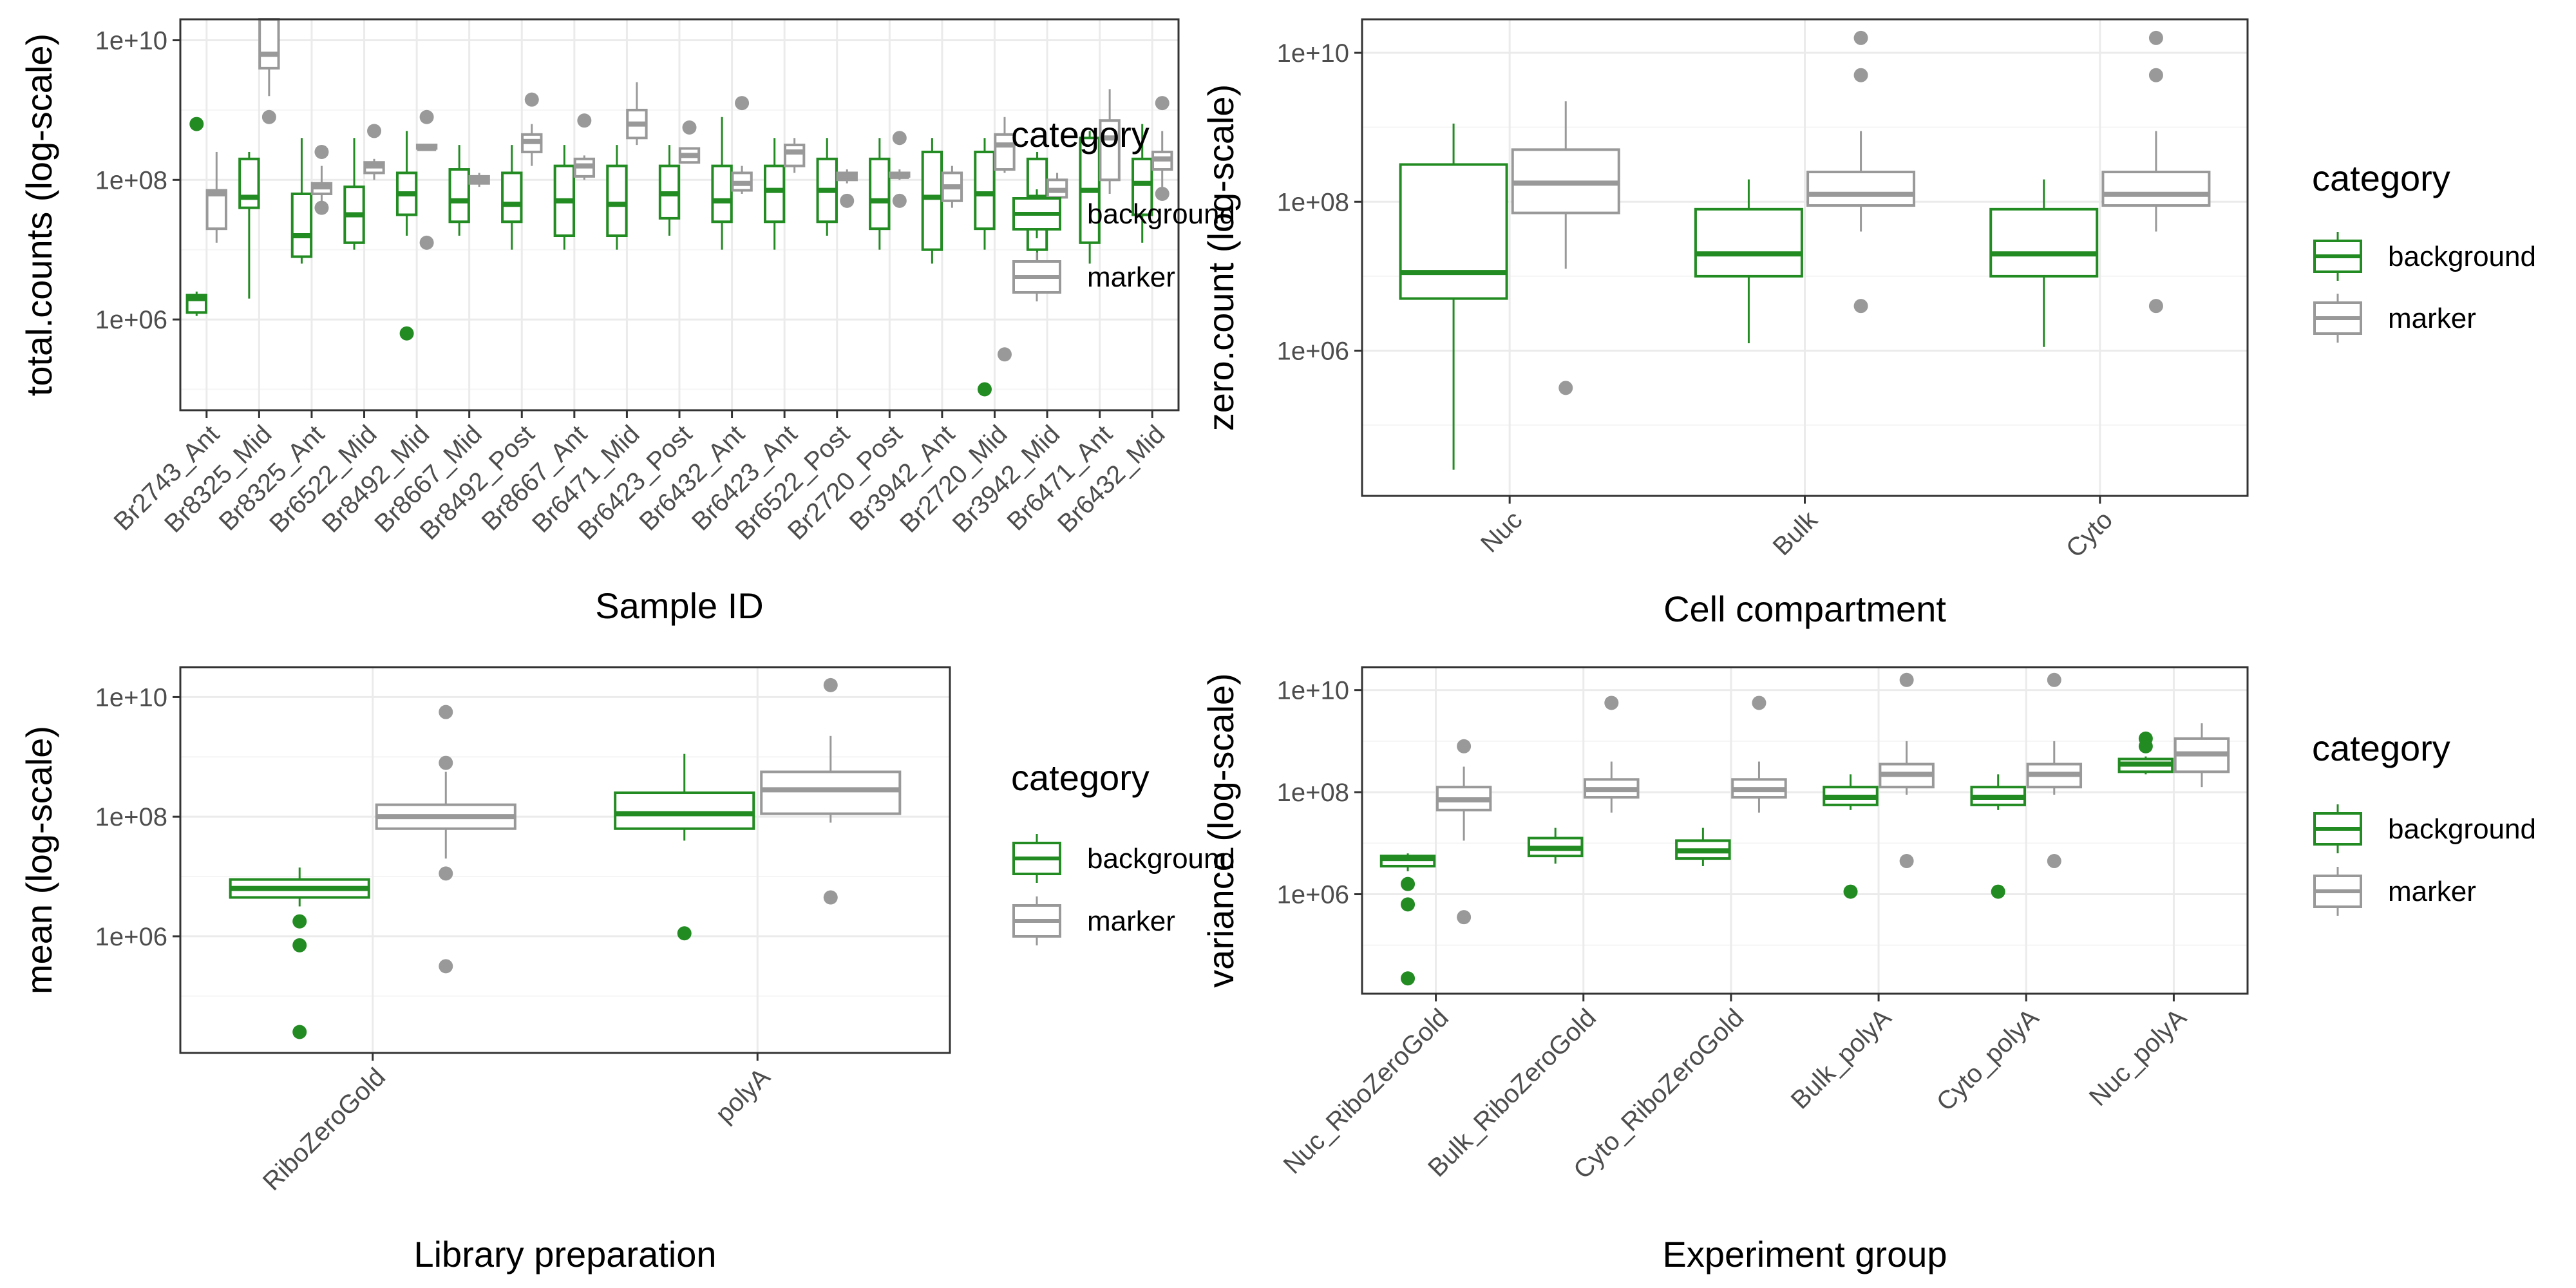  Describe the element at coordinates (985, 267) in the screenshot. I see `box-background-Br2720_Mid` at that location.